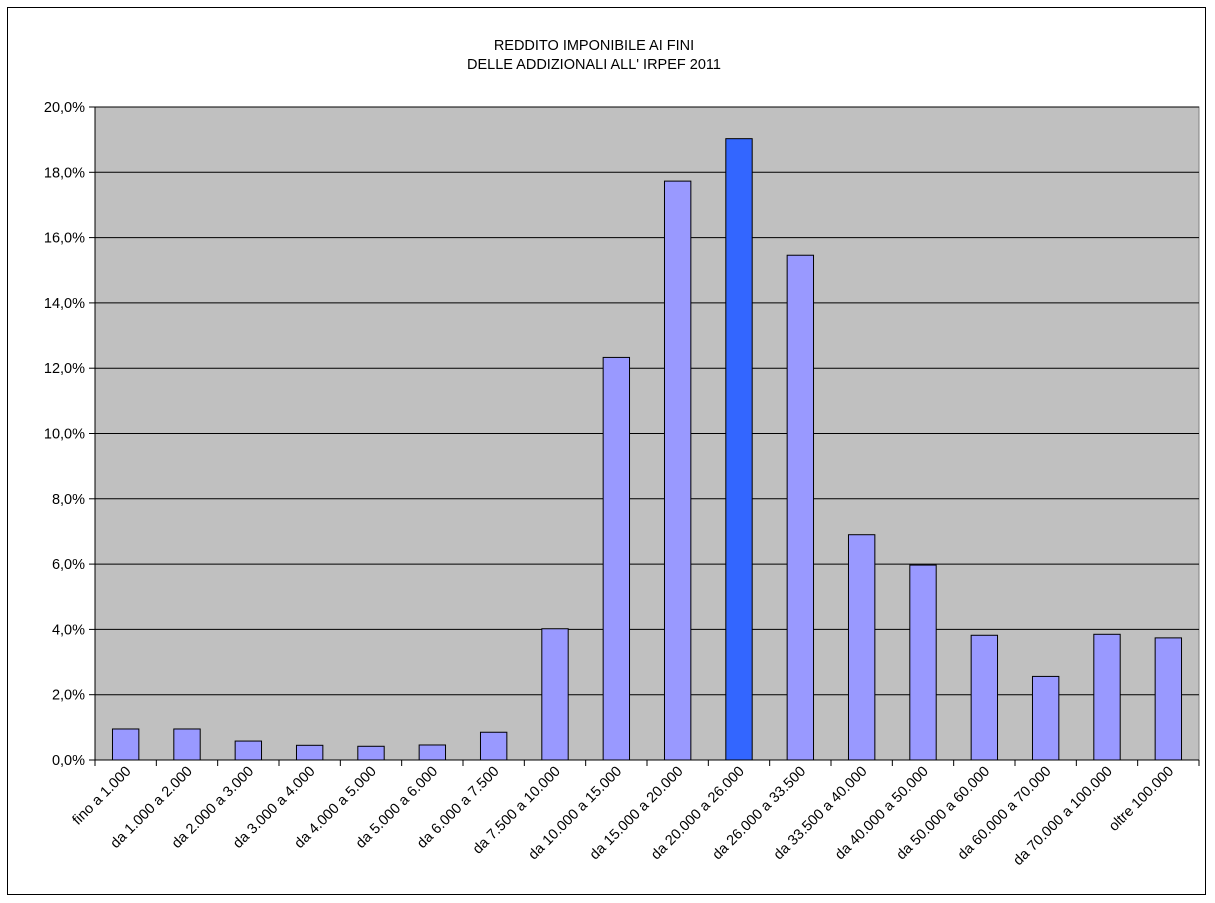  Describe the element at coordinates (64, 435) in the screenshot. I see `y-tick-label: 10,0%` at that location.